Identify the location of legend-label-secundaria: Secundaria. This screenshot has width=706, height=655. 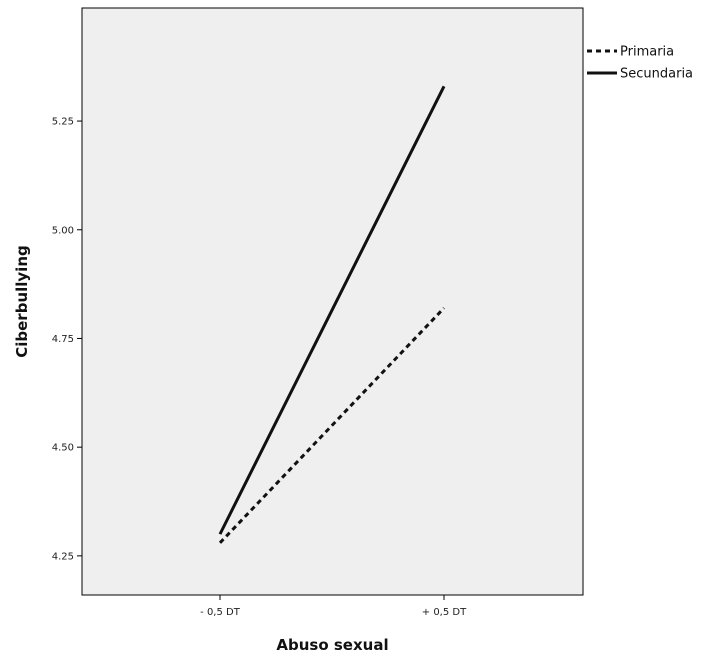
(656, 74).